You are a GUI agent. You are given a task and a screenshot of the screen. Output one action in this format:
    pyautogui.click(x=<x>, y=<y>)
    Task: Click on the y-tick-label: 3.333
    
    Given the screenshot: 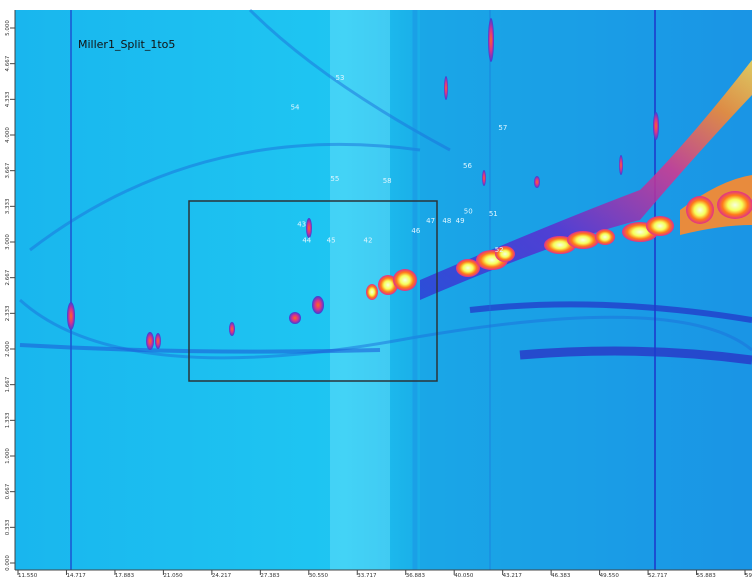 What is the action you would take?
    pyautogui.click(x=8, y=206)
    